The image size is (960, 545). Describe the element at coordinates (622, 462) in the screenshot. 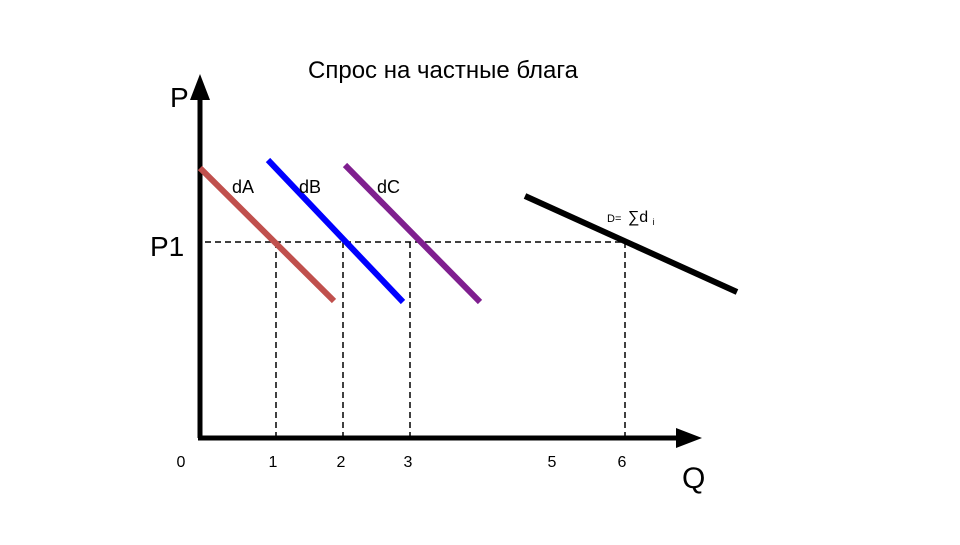

I see `x-tick-label: 6` at that location.